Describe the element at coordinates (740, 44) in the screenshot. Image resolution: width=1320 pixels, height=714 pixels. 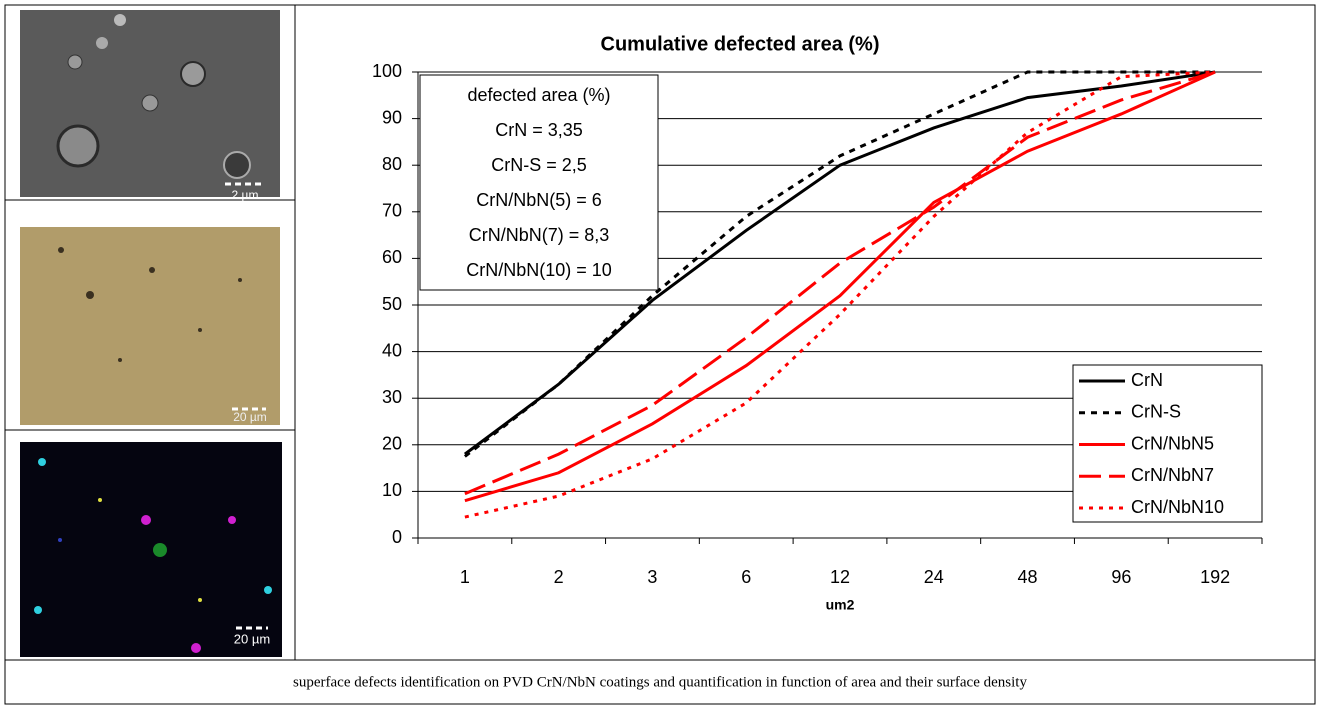
I see `chart-title: Cumulative defected area (%)` at that location.